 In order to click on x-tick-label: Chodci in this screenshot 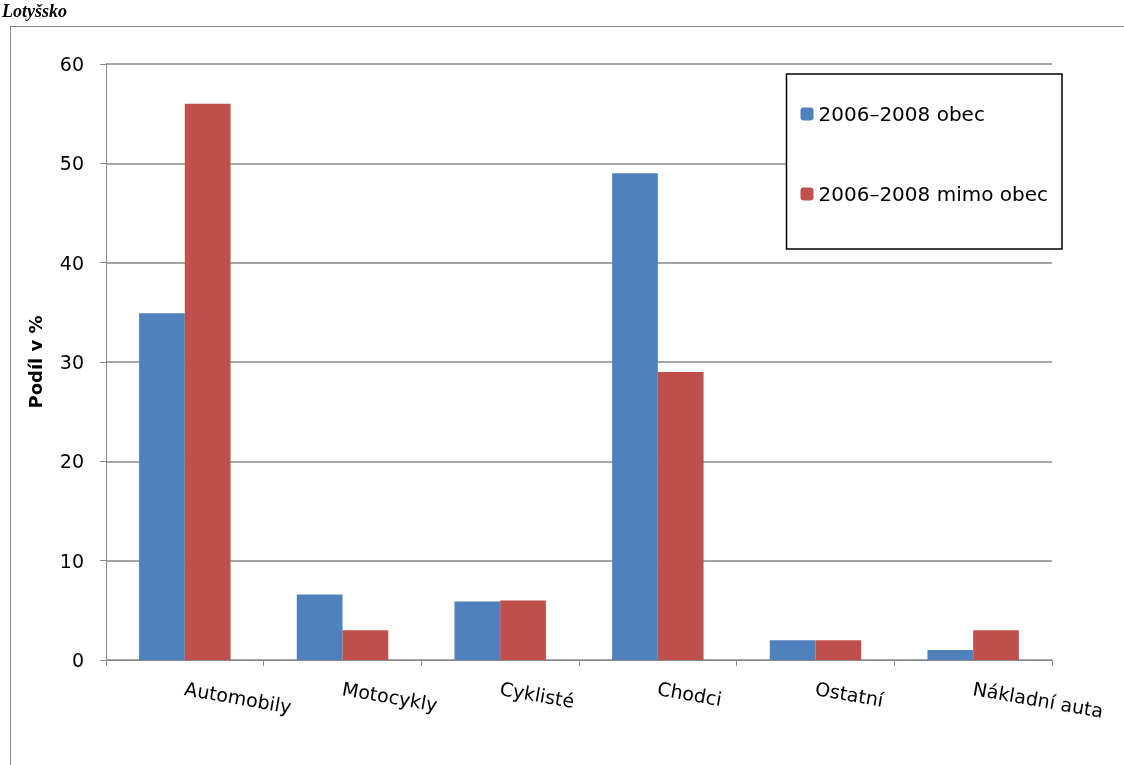, I will do `click(689, 694)`.